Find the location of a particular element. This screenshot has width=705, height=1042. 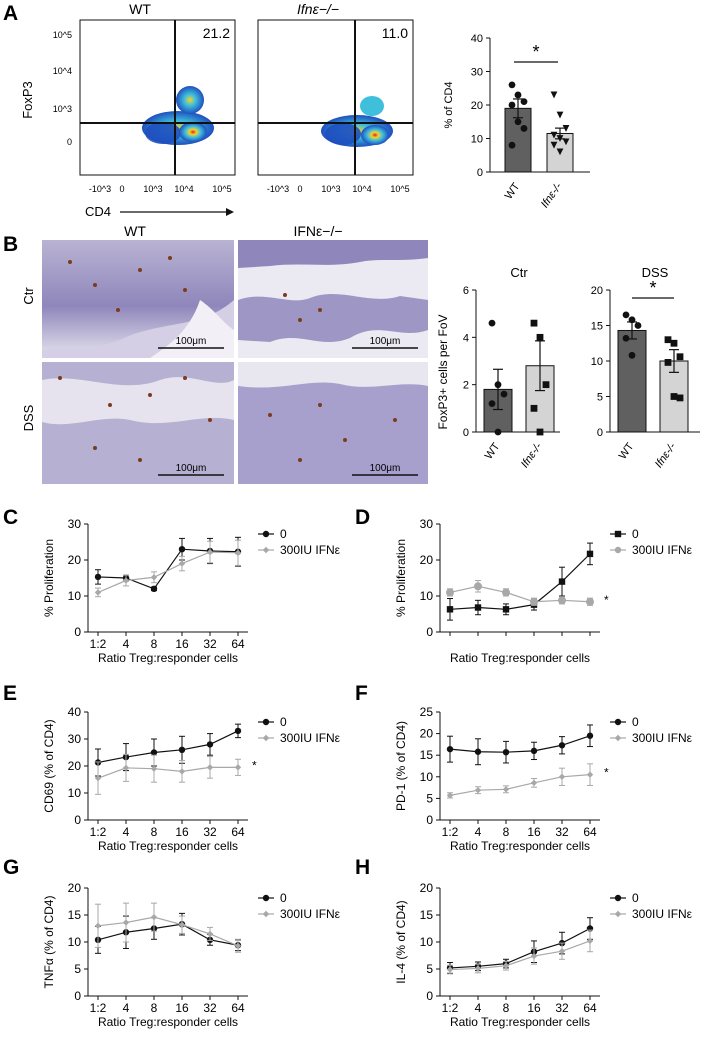

category-label: WT is located at coordinates (513, 191).